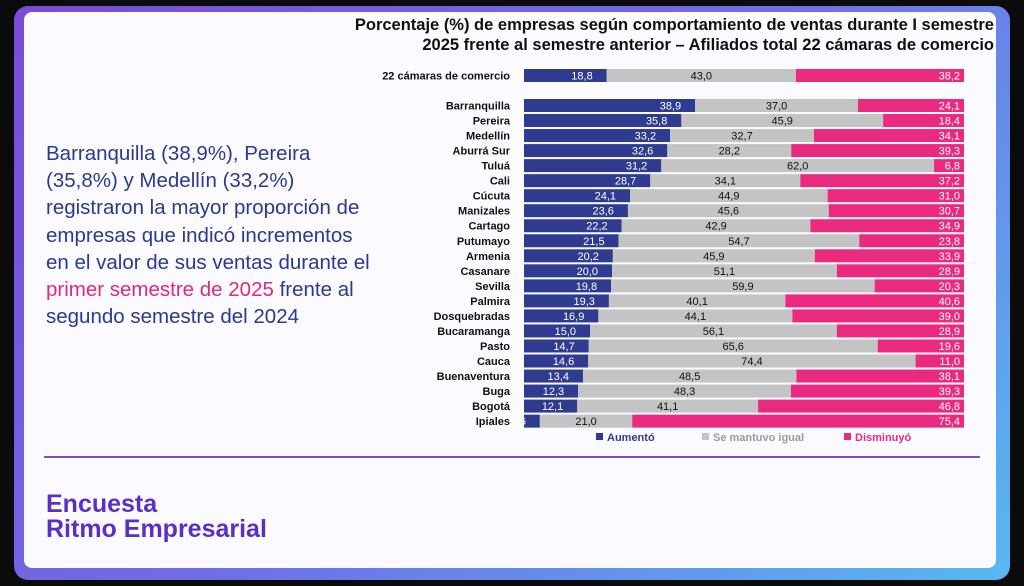  What do you see at coordinates (910, 105) in the screenshot?
I see `bar-disminuyo-barranquilla` at bounding box center [910, 105].